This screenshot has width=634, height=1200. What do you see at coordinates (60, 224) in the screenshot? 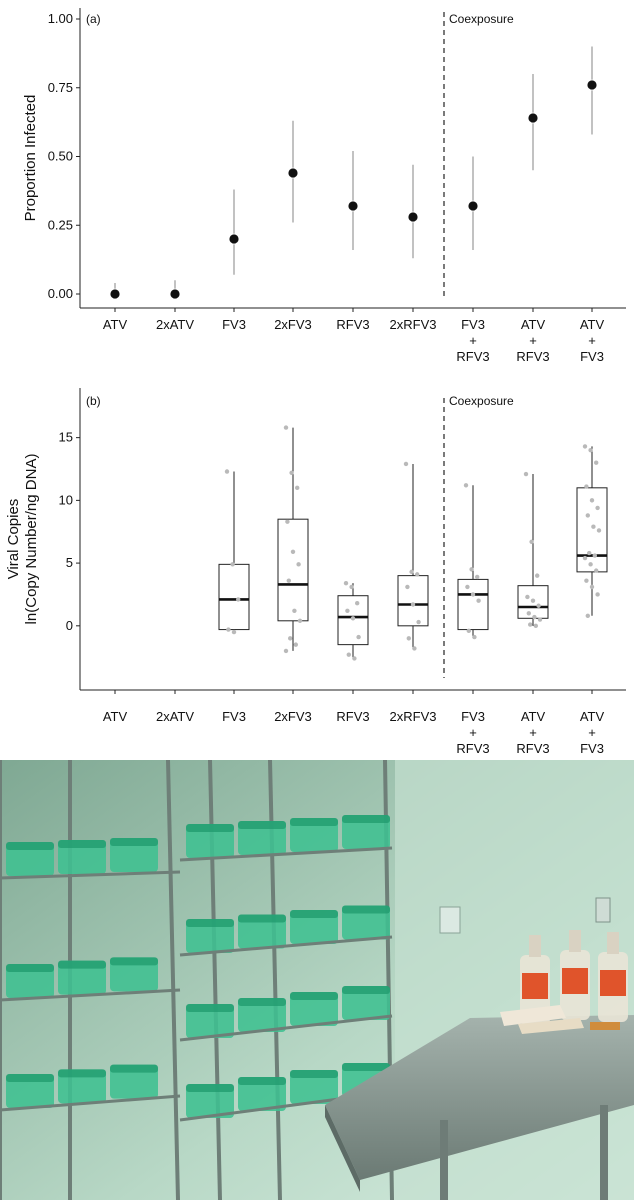
I see `panel-a-y-tick-label: 0.25` at bounding box center [60, 224].